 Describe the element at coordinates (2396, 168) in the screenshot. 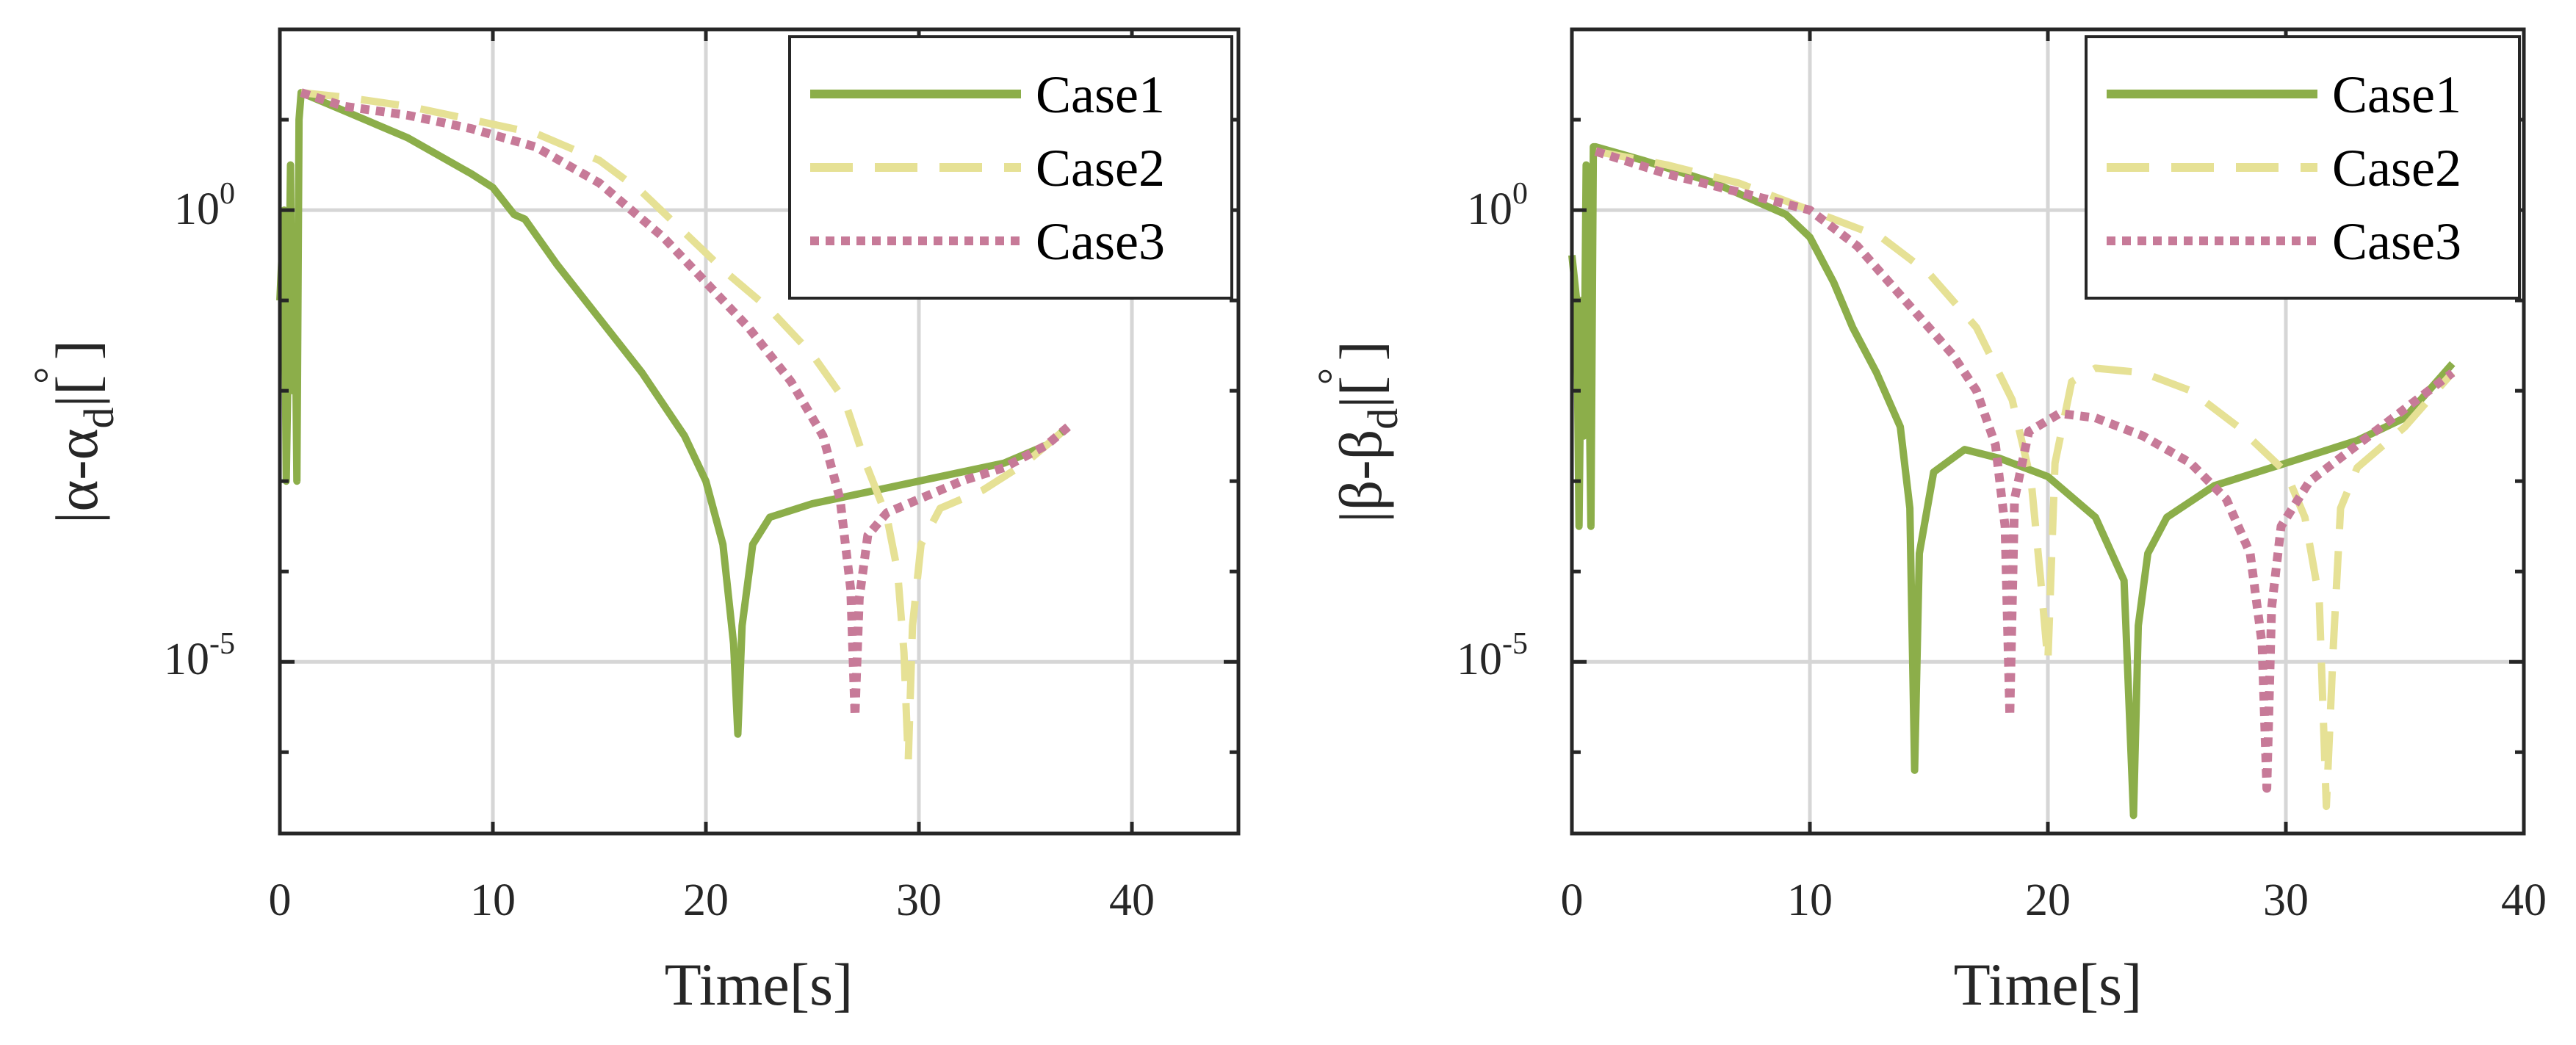

I see `right-legend-label-case2: Case2` at that location.